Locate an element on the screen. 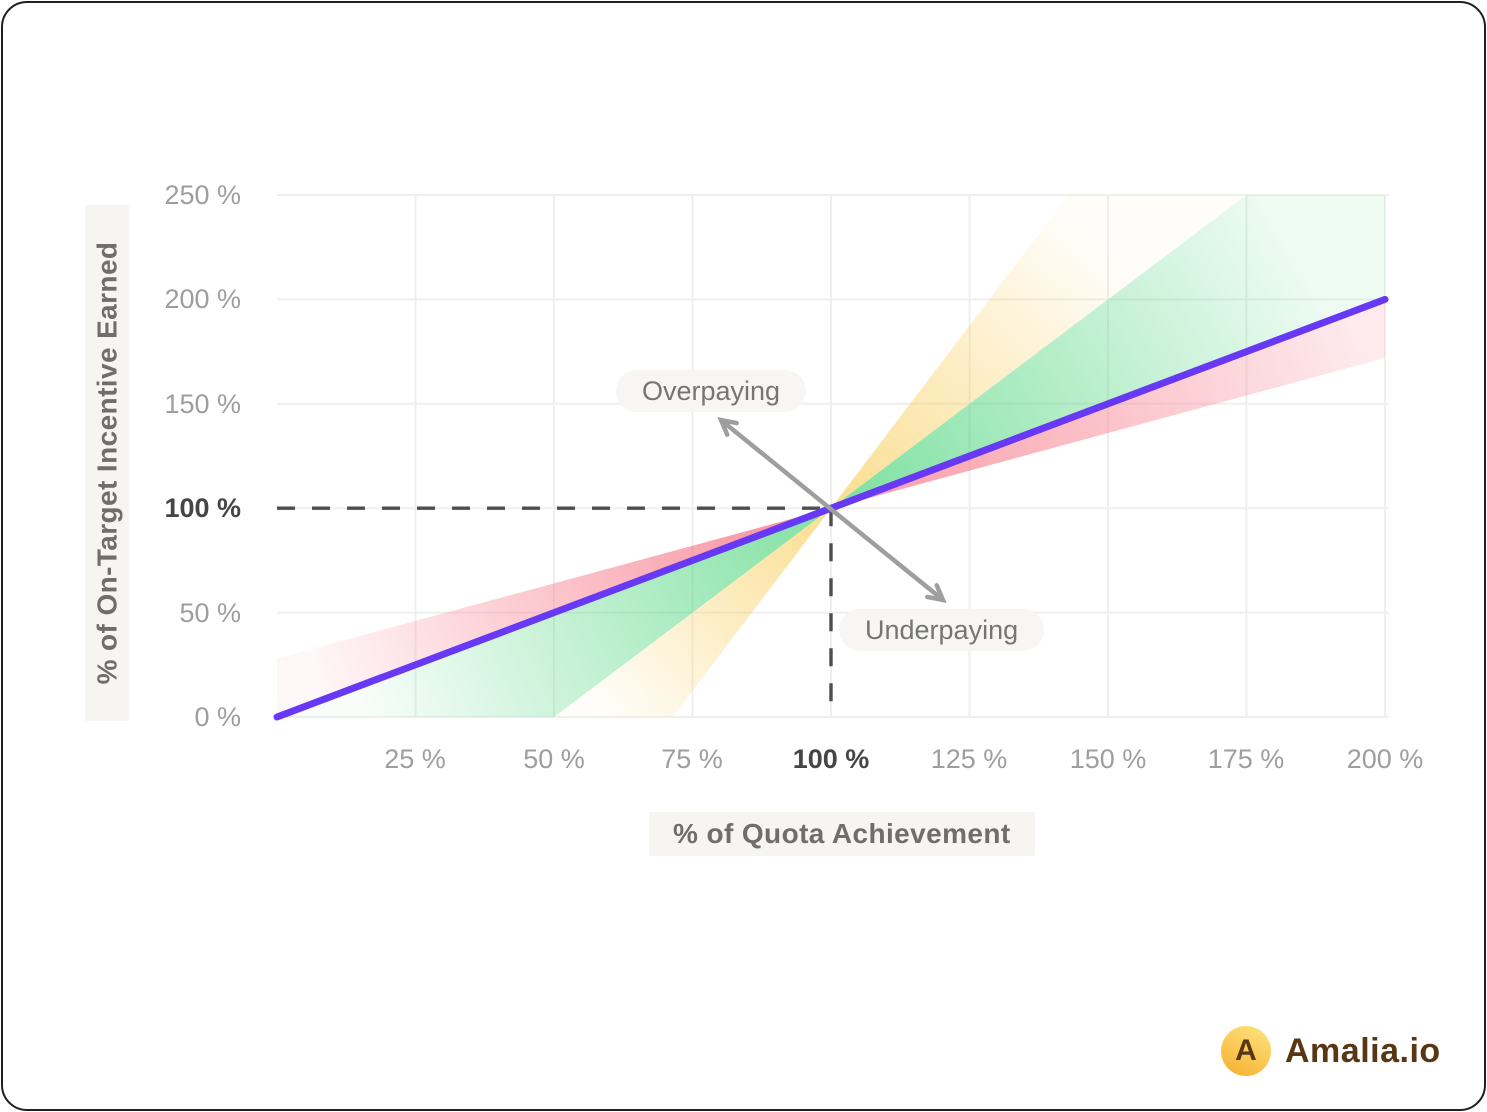 This screenshot has width=1487, height=1112. reference-dashed-lines is located at coordinates (555, 611).